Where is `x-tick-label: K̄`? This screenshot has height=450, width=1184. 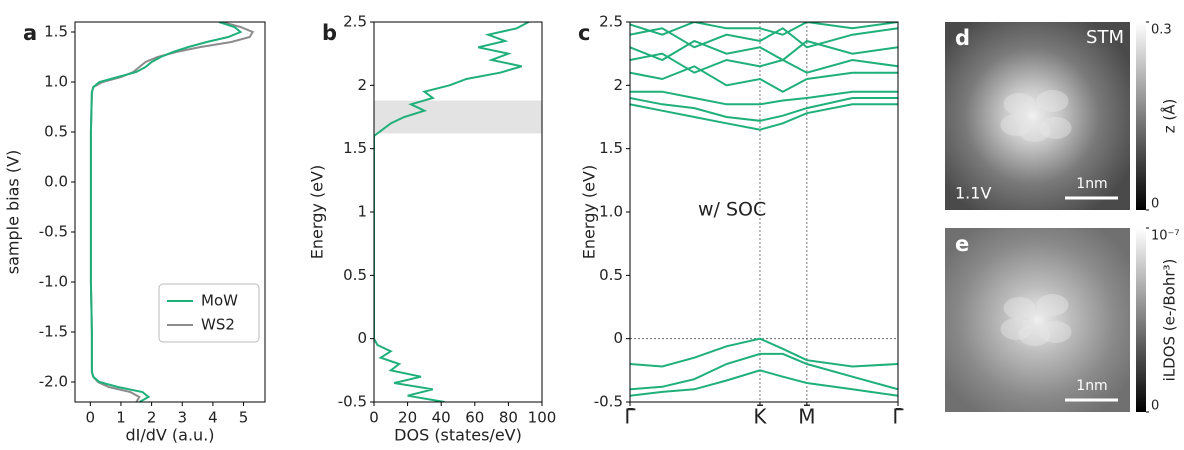
x-tick-label: K̄ is located at coordinates (760, 416).